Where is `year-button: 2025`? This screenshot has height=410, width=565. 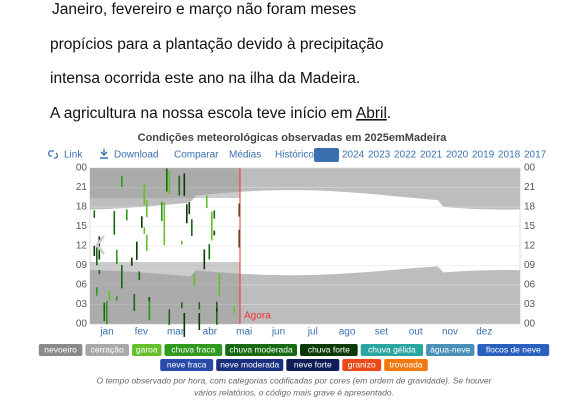 year-button: 2025 is located at coordinates (327, 155).